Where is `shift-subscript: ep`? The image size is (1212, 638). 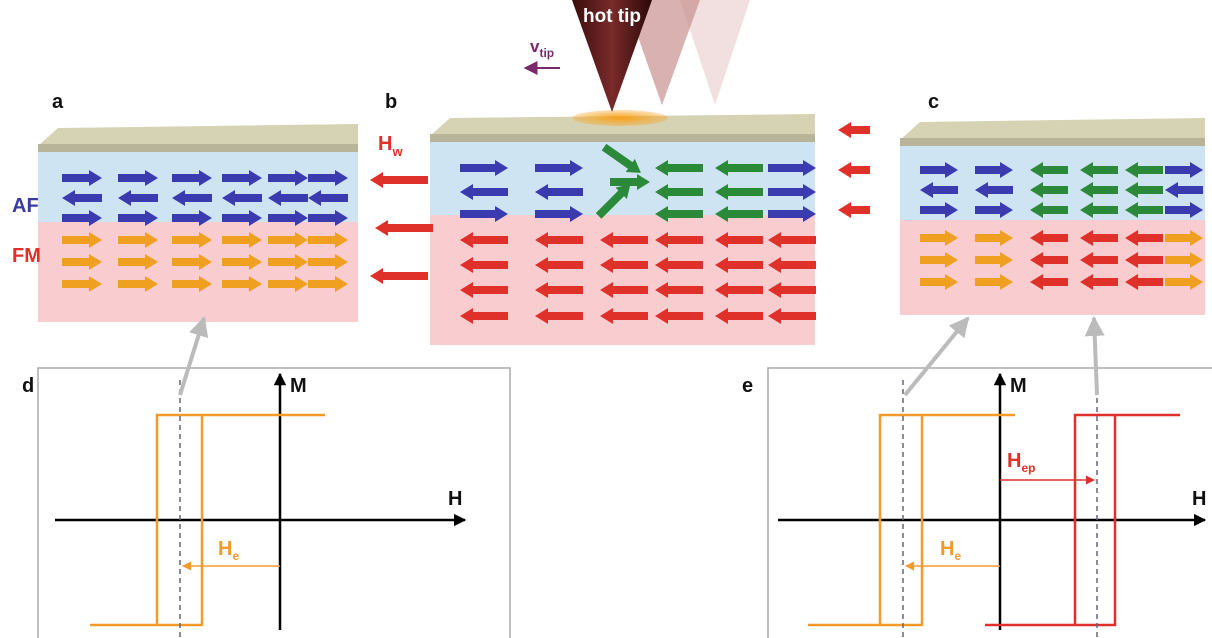
shift-subscript: ep is located at coordinates (1028, 468).